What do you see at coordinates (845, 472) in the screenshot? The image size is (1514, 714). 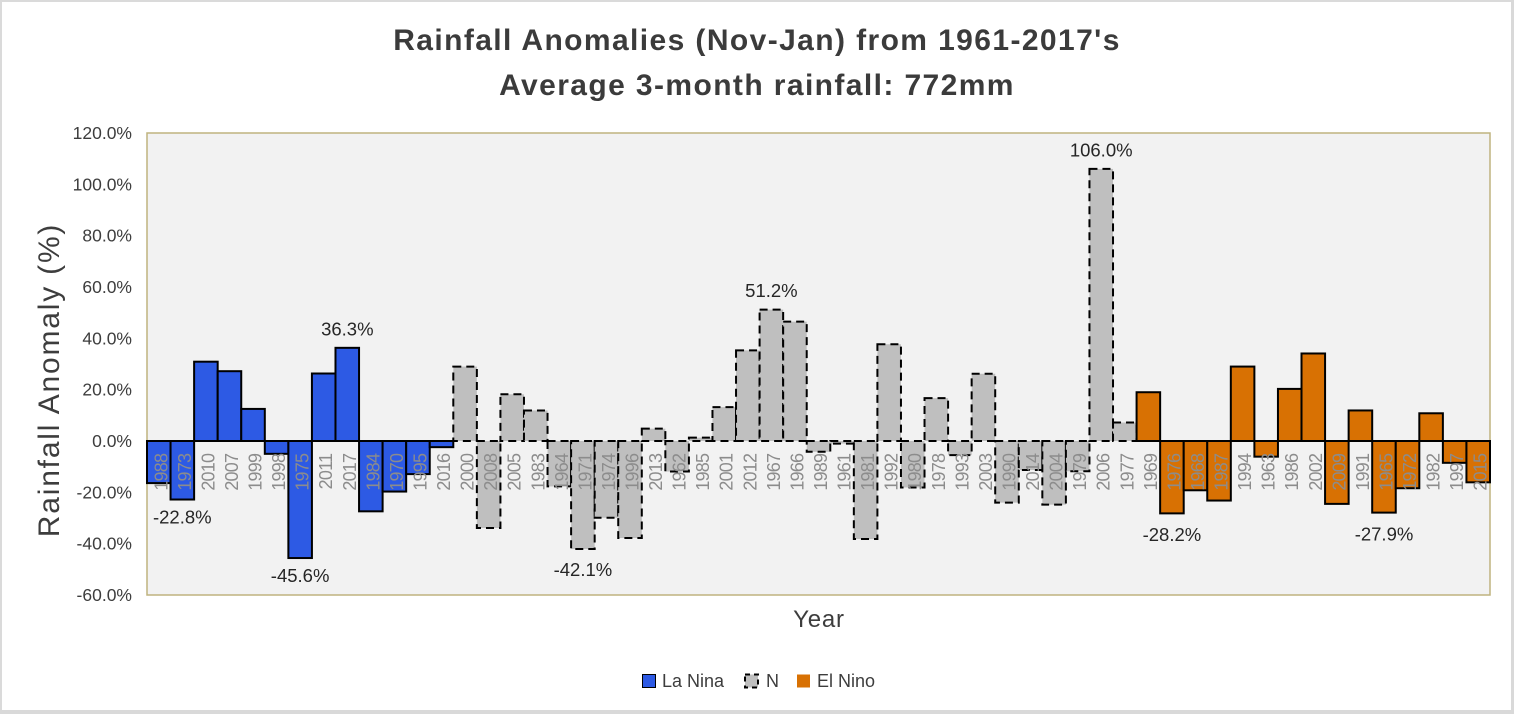 I see `svg-text: 1961` at bounding box center [845, 472].